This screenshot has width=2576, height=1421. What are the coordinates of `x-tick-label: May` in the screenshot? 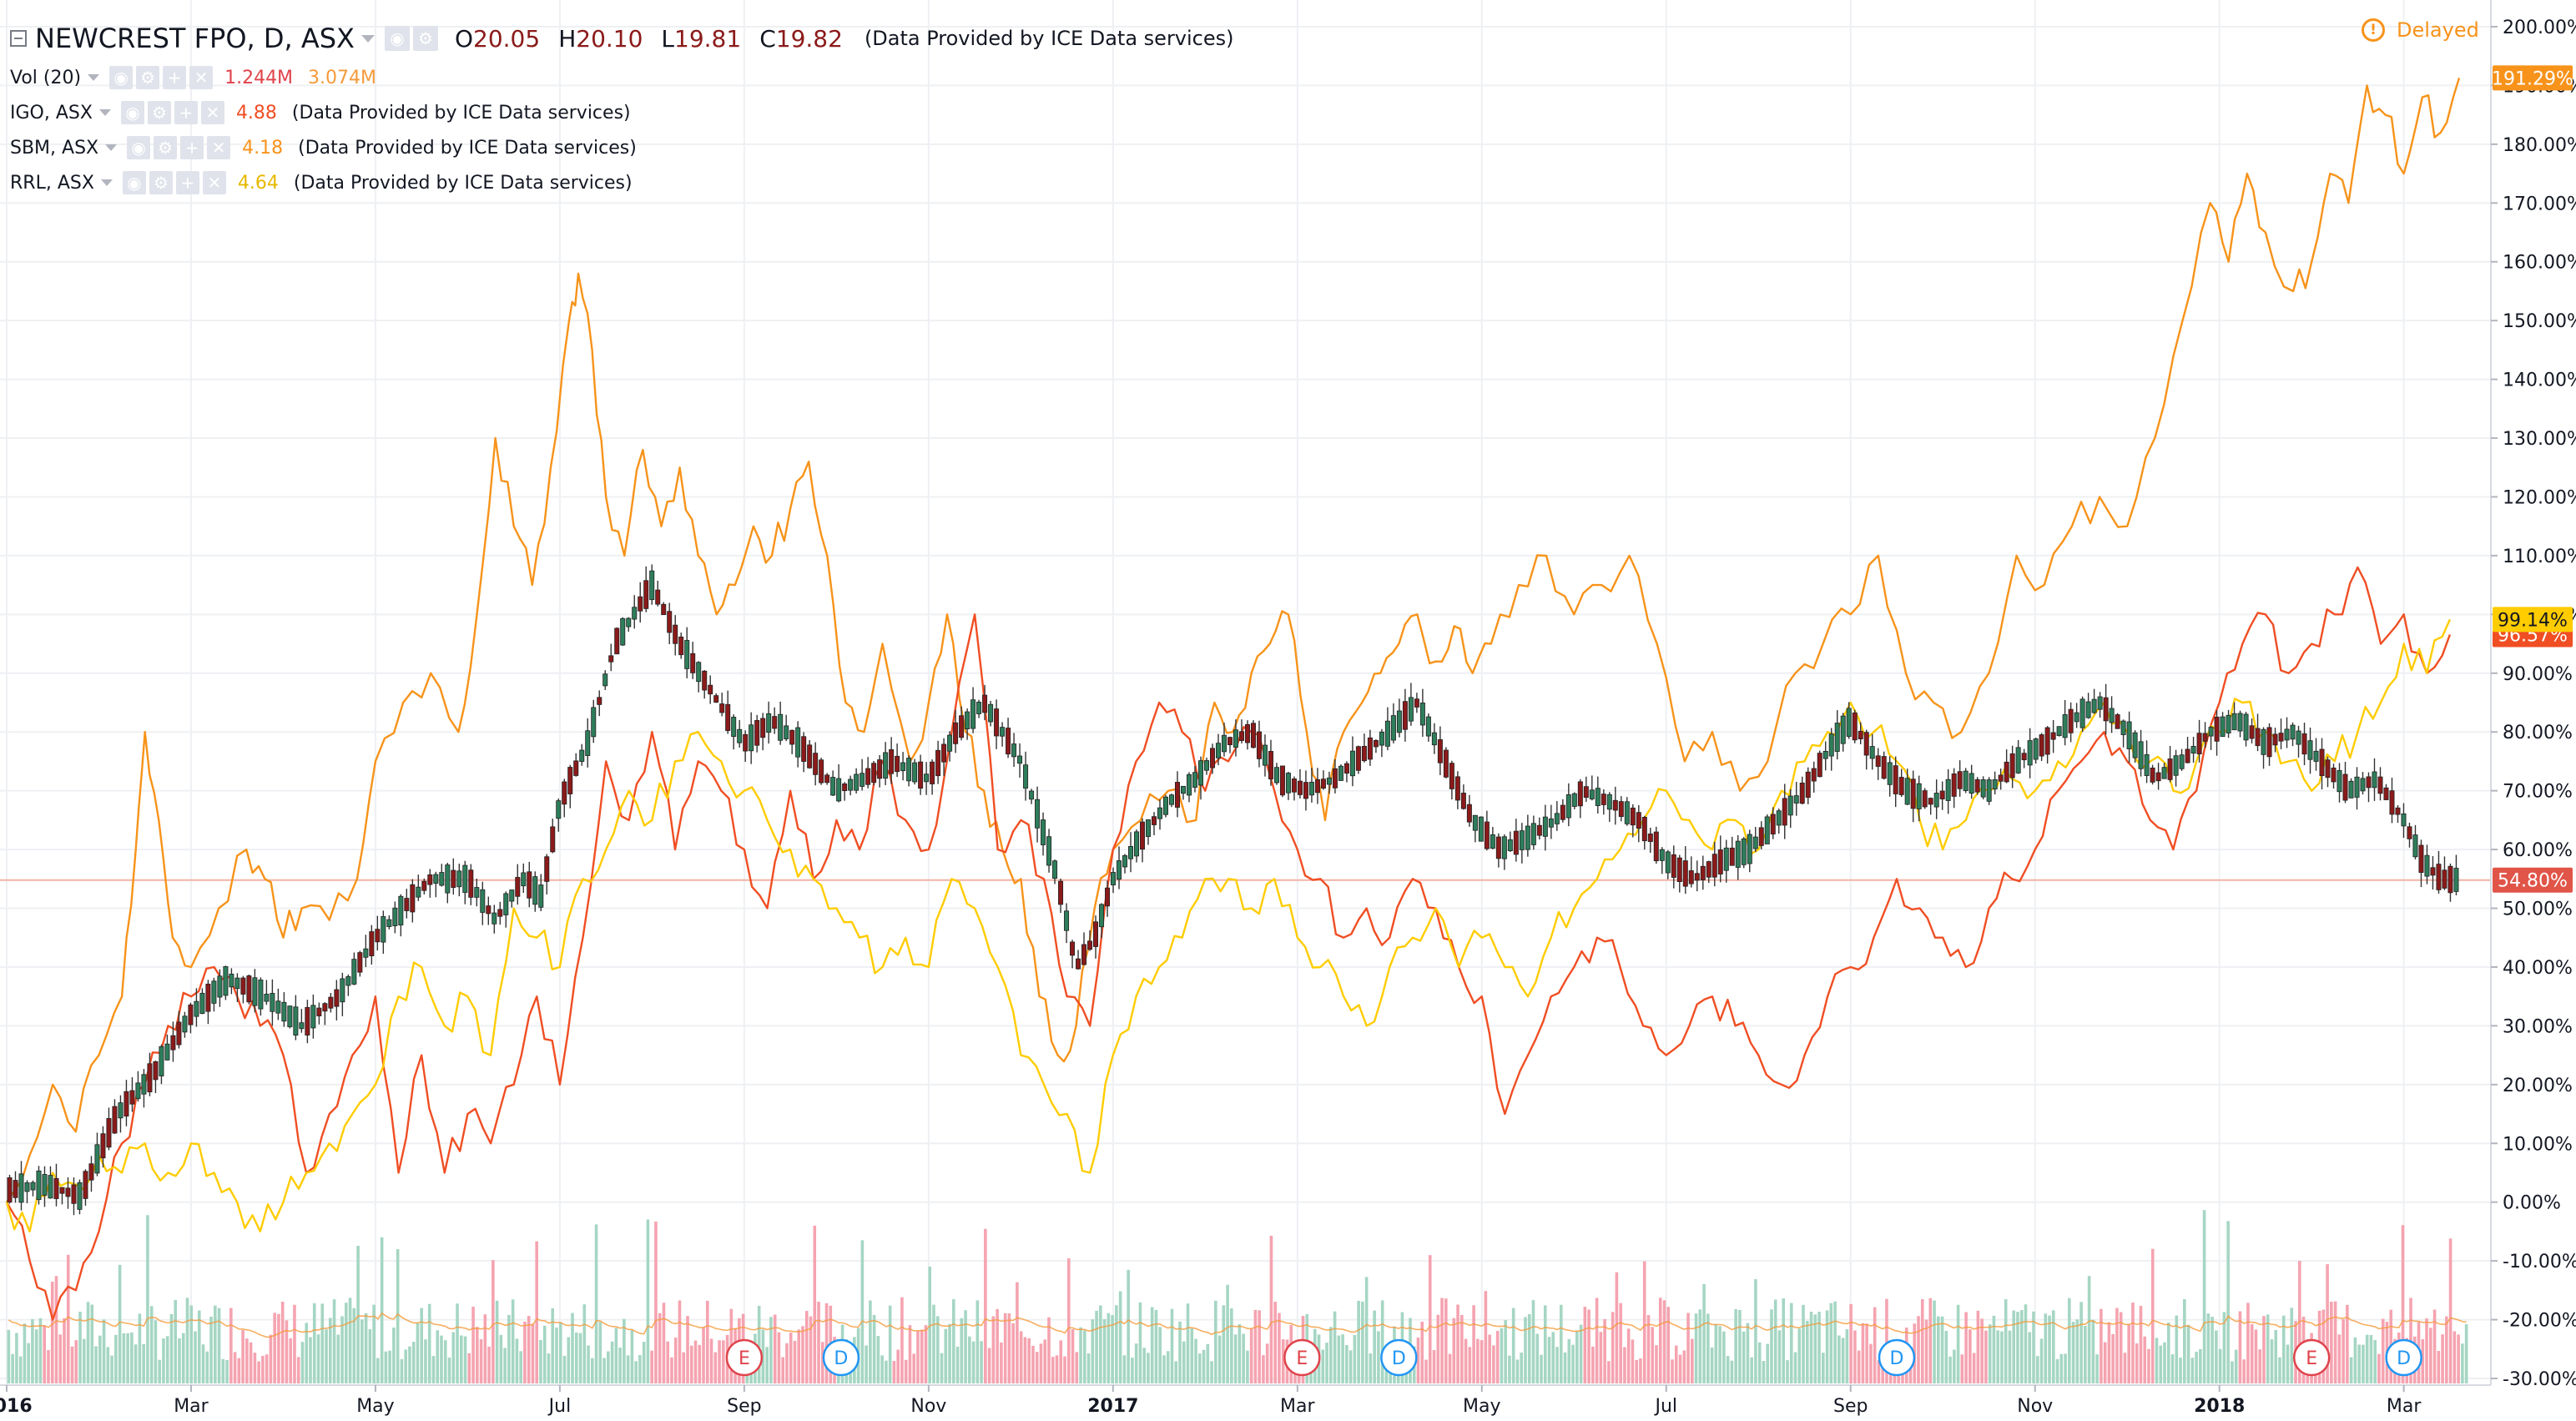 It's located at (375, 1407).